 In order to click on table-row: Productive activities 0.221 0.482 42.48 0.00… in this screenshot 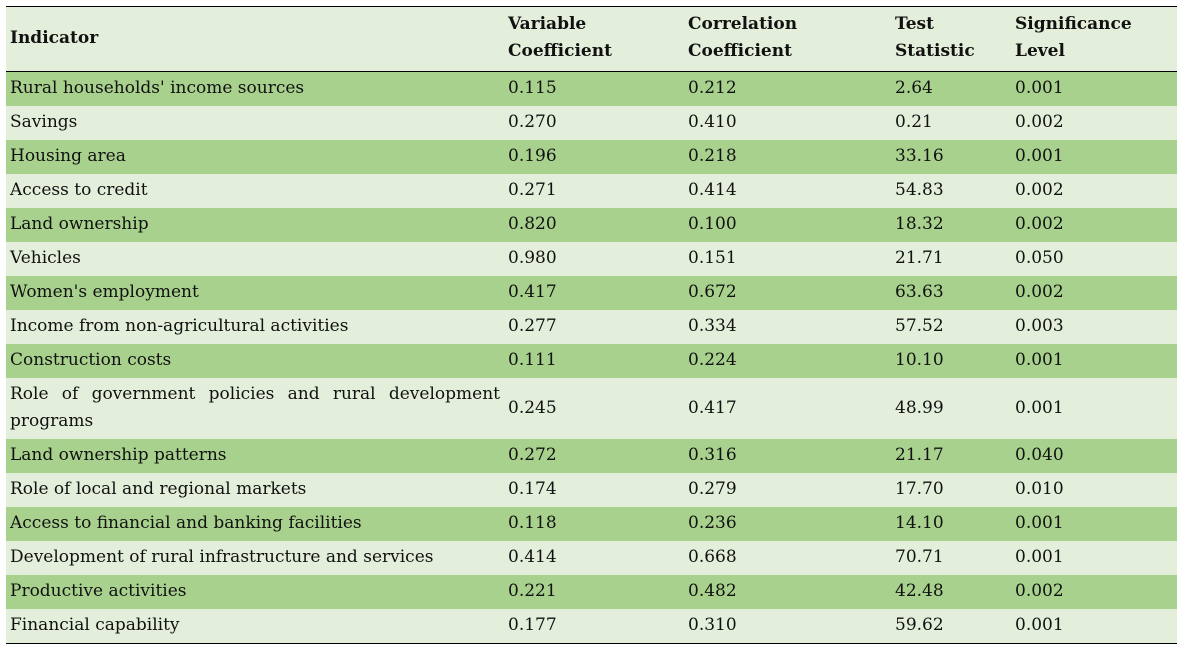, I will do `click(591, 592)`.